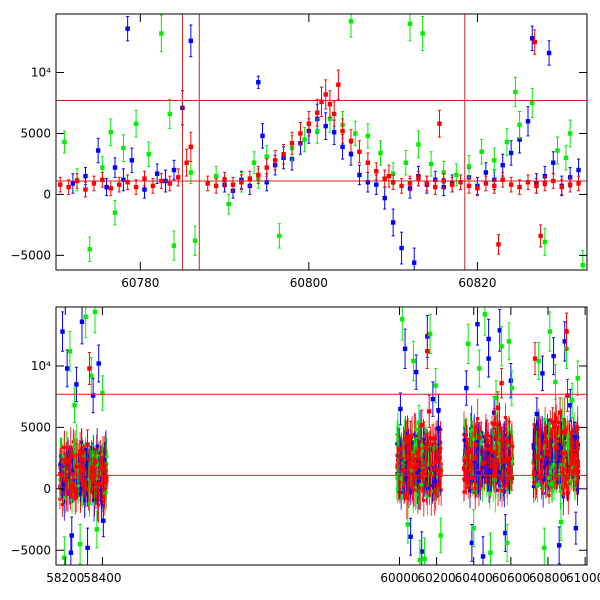  Describe the element at coordinates (140, 283) in the screenshot. I see `x-tick-label: 60780` at that location.